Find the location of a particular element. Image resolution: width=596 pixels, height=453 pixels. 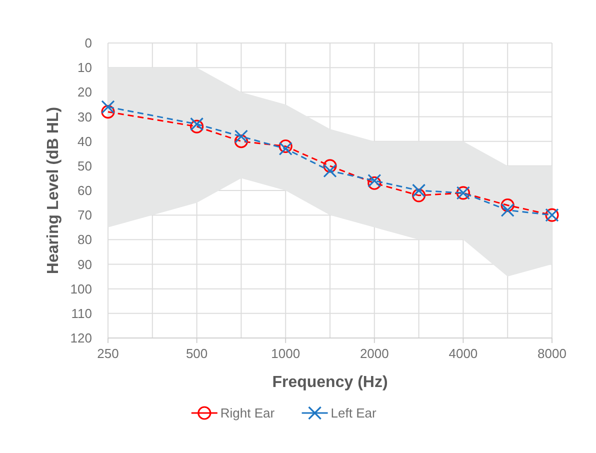

x-tick-label: 1000 is located at coordinates (285, 353).